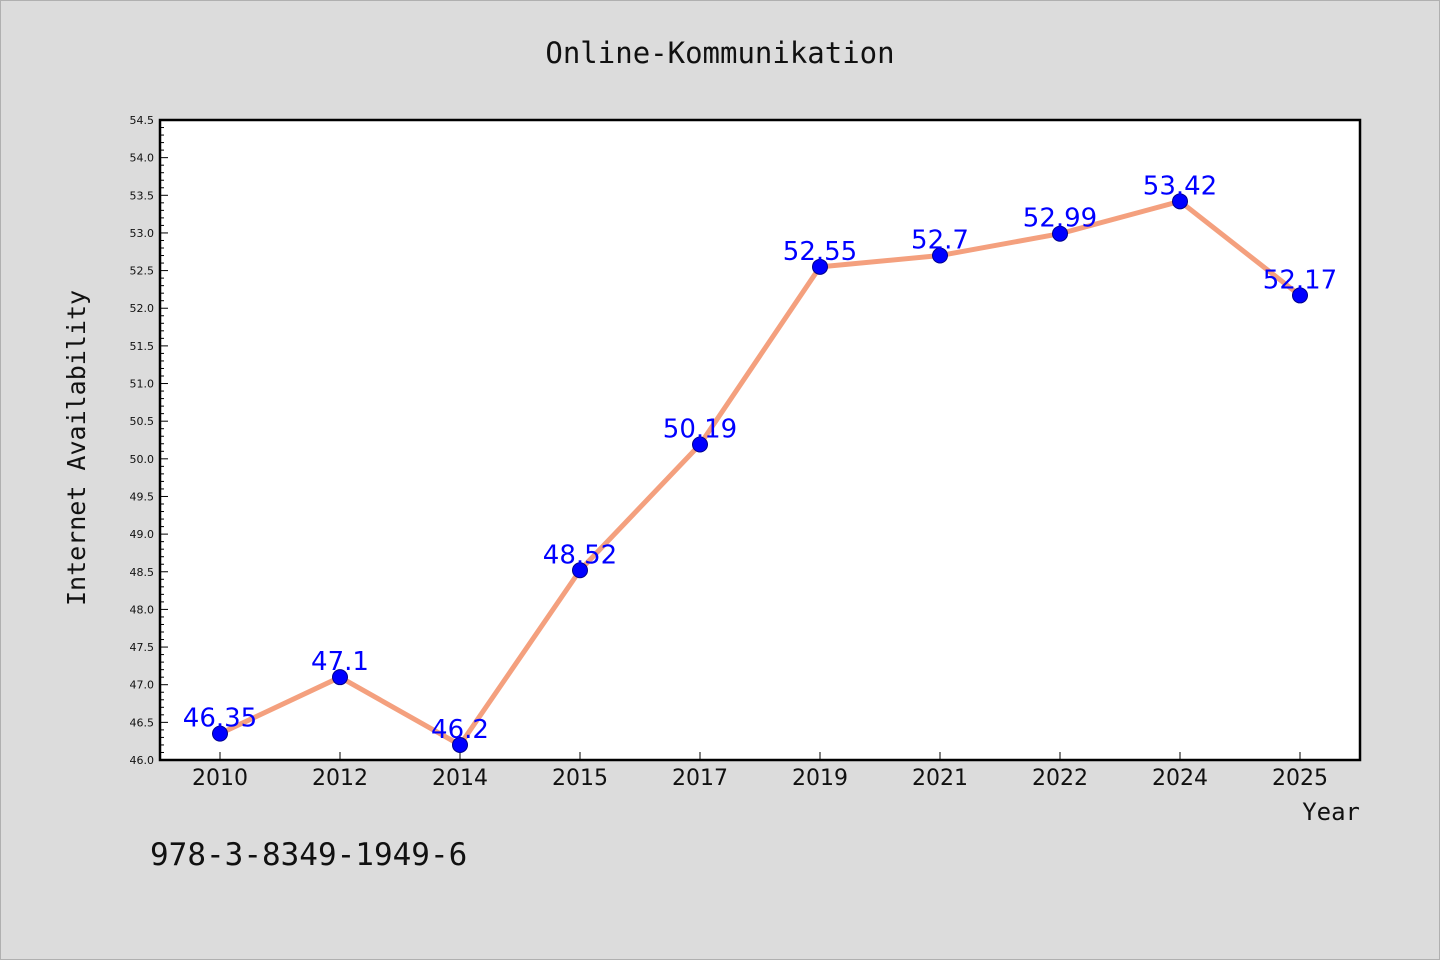  What do you see at coordinates (142, 459) in the screenshot?
I see `y-tick-label: 50.0` at bounding box center [142, 459].